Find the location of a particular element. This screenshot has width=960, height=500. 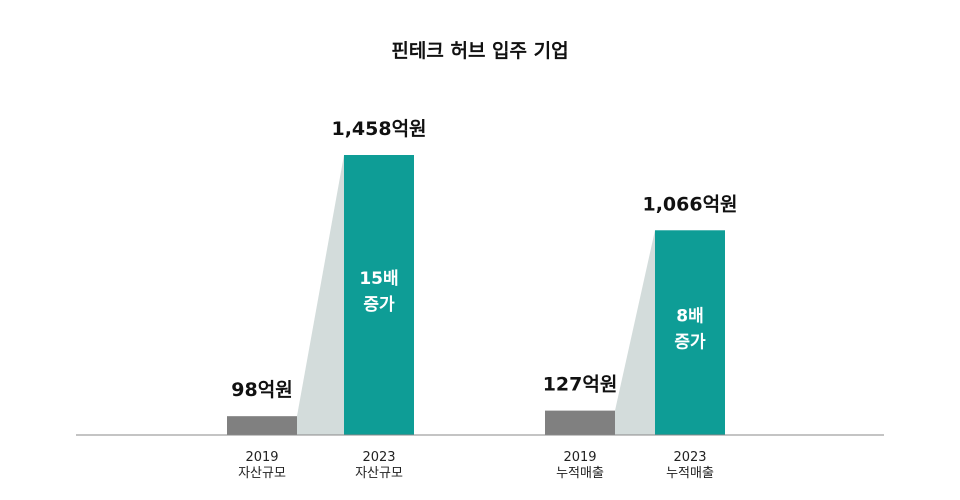

growth-annotation: 15배 is located at coordinates (378, 279).